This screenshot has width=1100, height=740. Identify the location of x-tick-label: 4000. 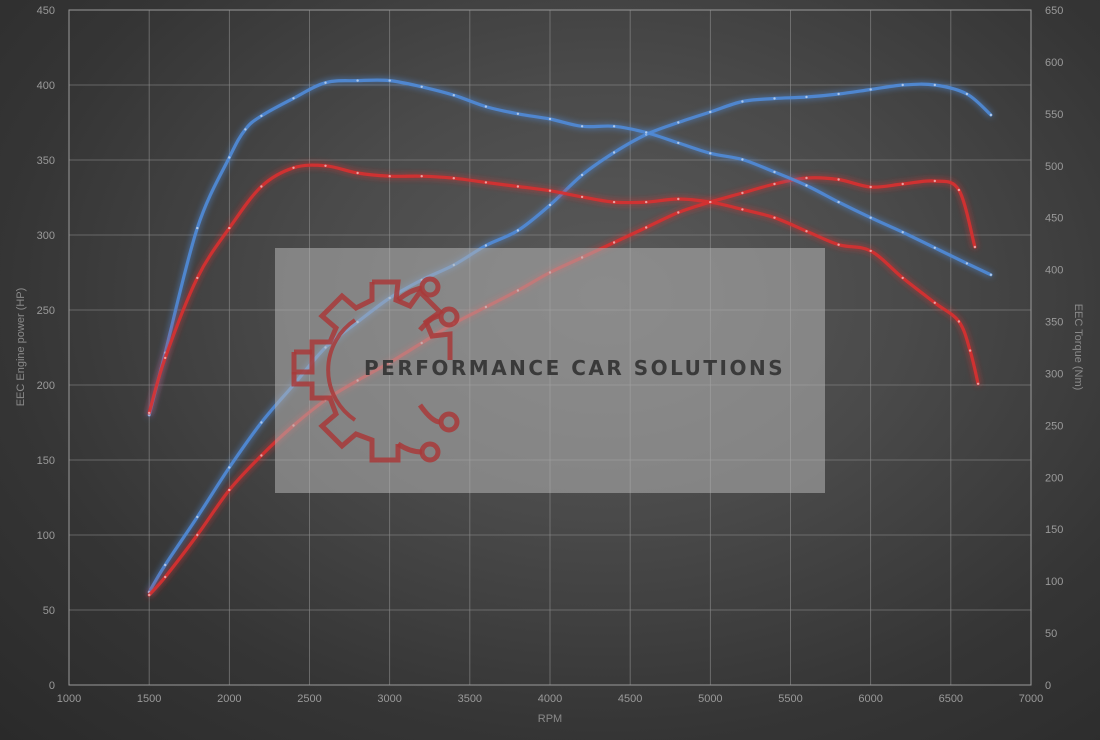
(550, 699).